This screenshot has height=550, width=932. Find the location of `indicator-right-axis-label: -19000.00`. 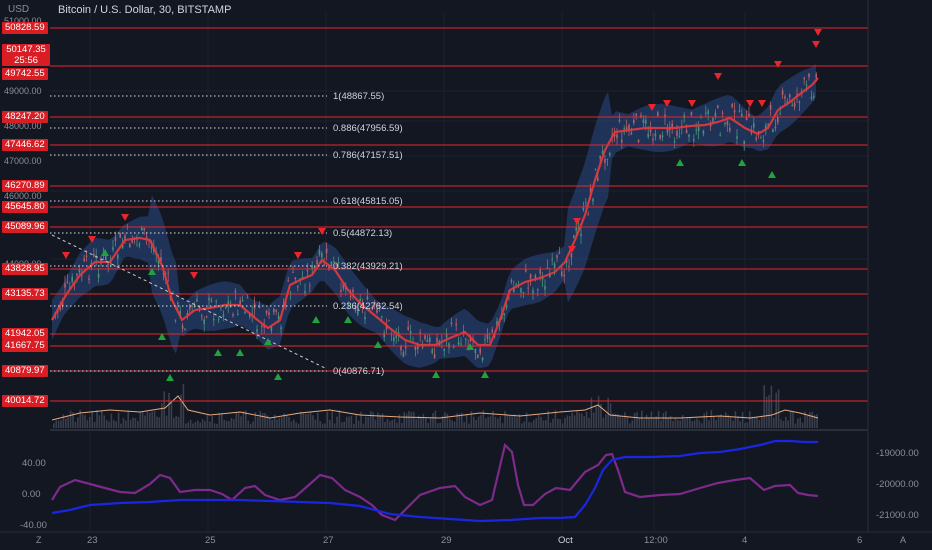

indicator-right-axis-label: -19000.00 is located at coordinates (897, 453).